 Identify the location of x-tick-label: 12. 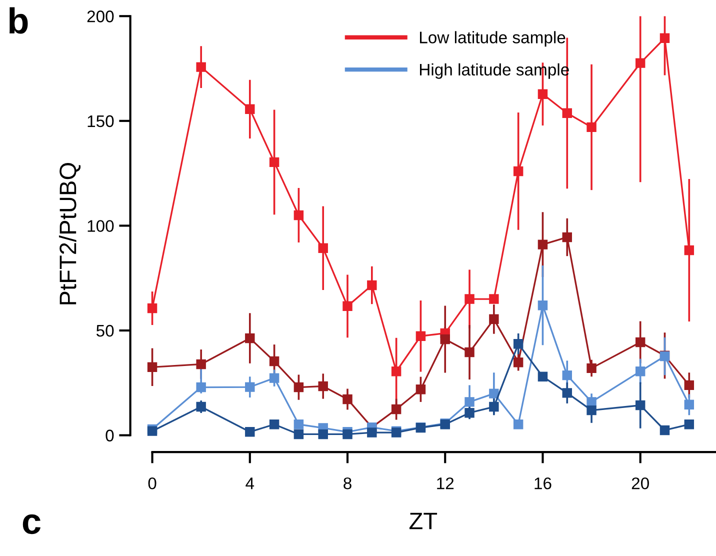
(445, 483).